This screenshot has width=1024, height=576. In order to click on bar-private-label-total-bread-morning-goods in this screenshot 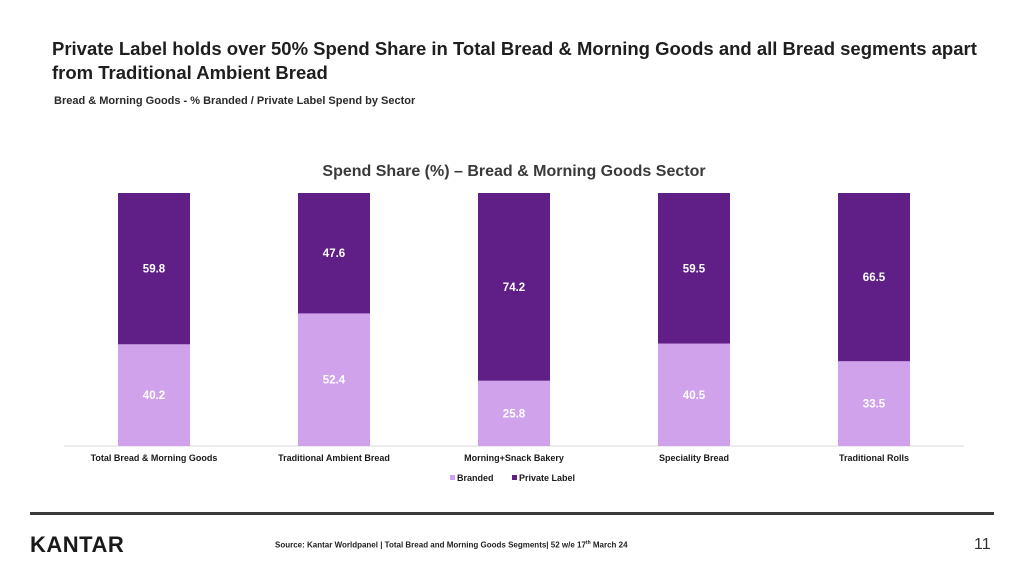, I will do `click(154, 269)`.